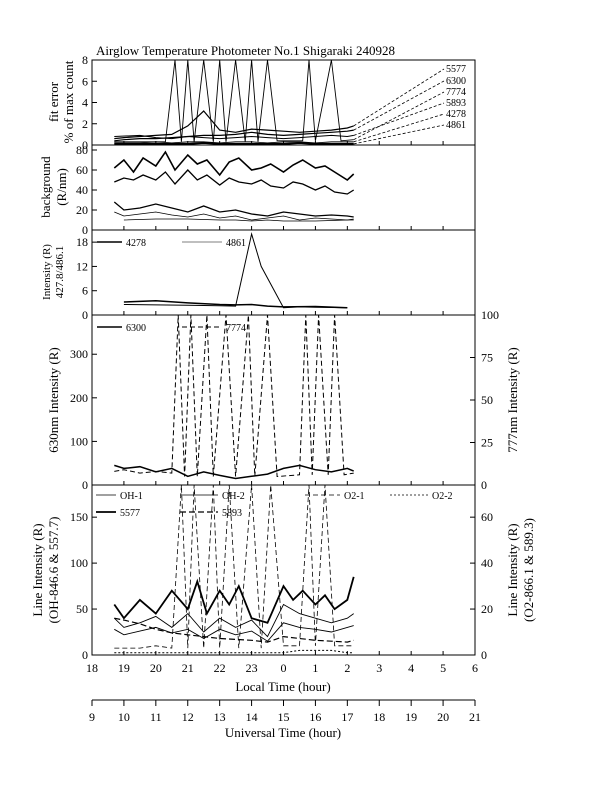  Describe the element at coordinates (233, 620) in the screenshot. I see `line-oh1` at that location.